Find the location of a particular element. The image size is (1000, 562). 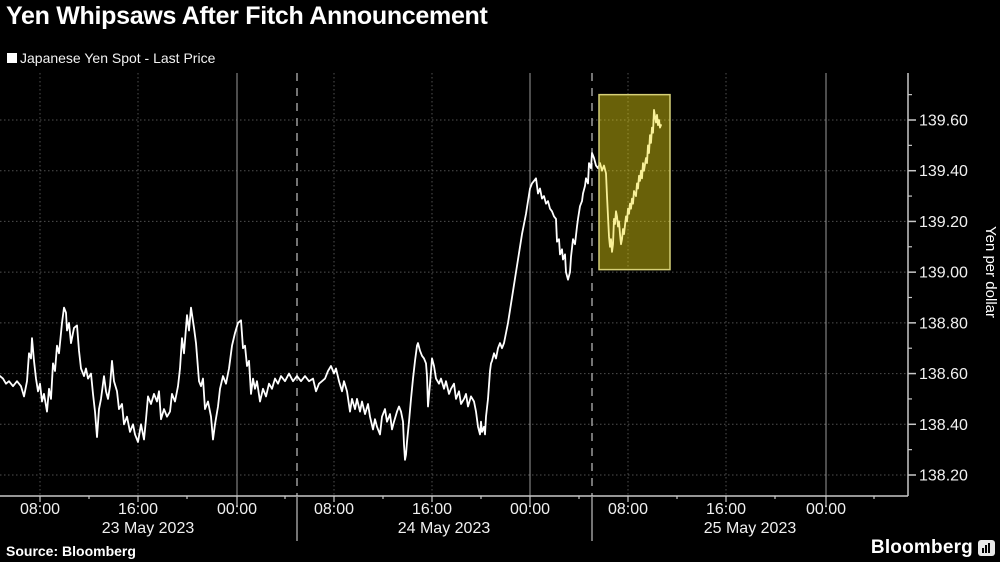

y-tick-label: 139.40 is located at coordinates (943, 171).